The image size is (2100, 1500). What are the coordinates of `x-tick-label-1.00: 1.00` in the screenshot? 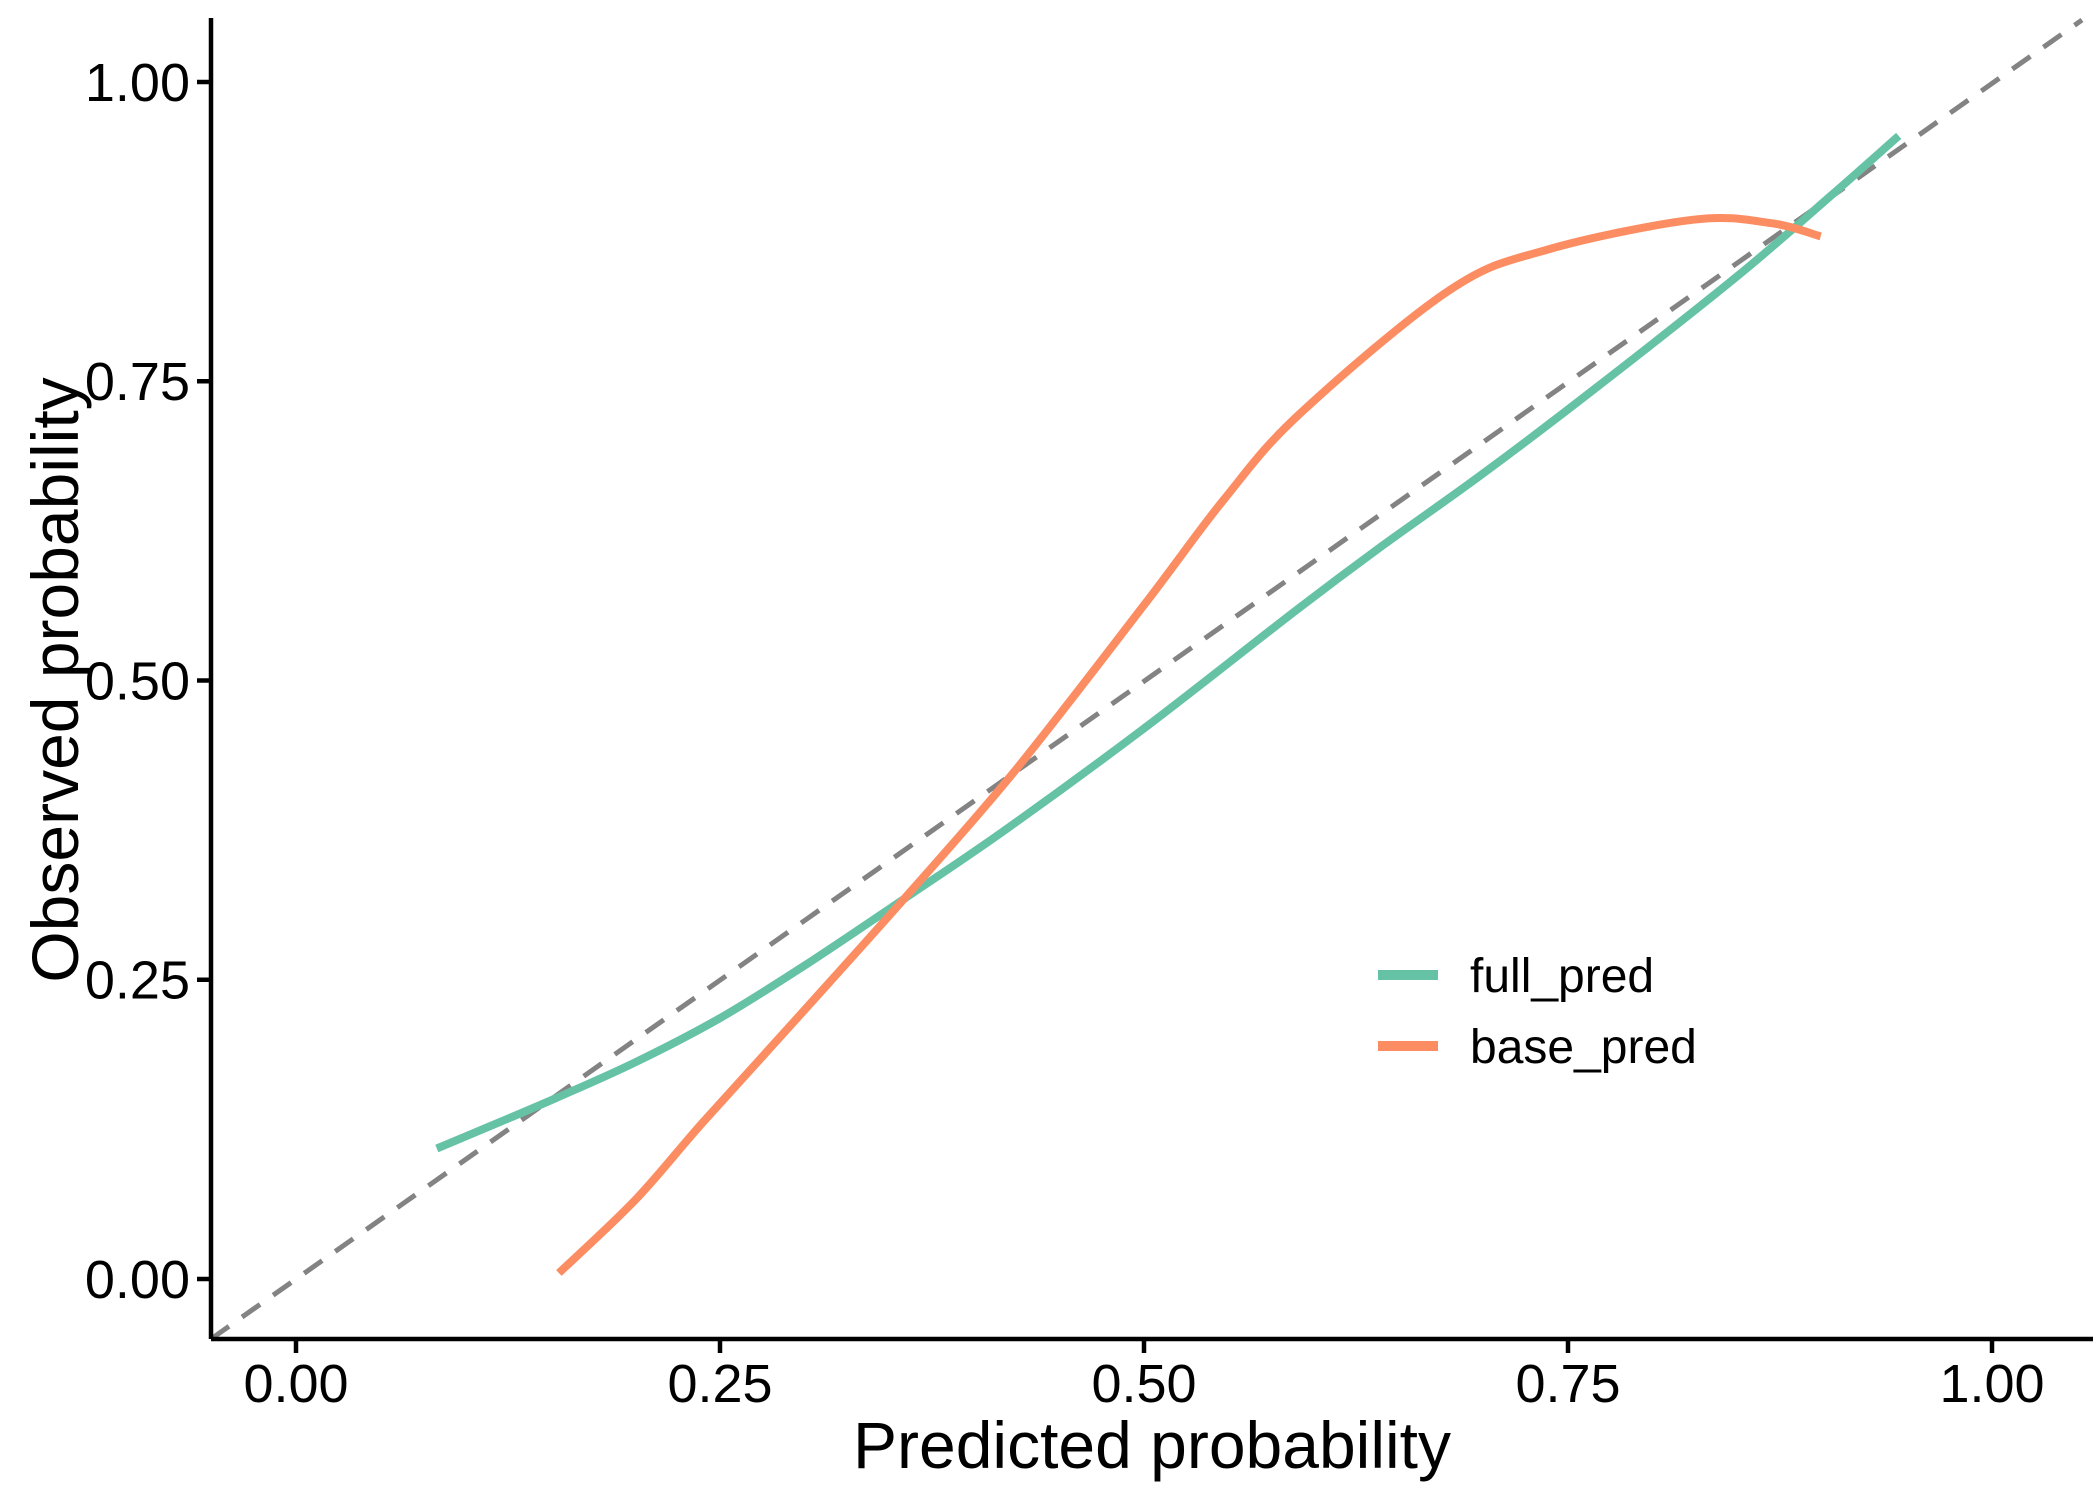 It's located at (1991, 1384).